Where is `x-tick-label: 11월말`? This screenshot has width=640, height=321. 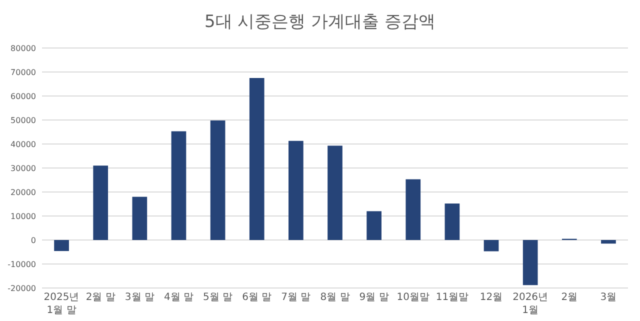 x-tick-label: 11월말 is located at coordinates (452, 297).